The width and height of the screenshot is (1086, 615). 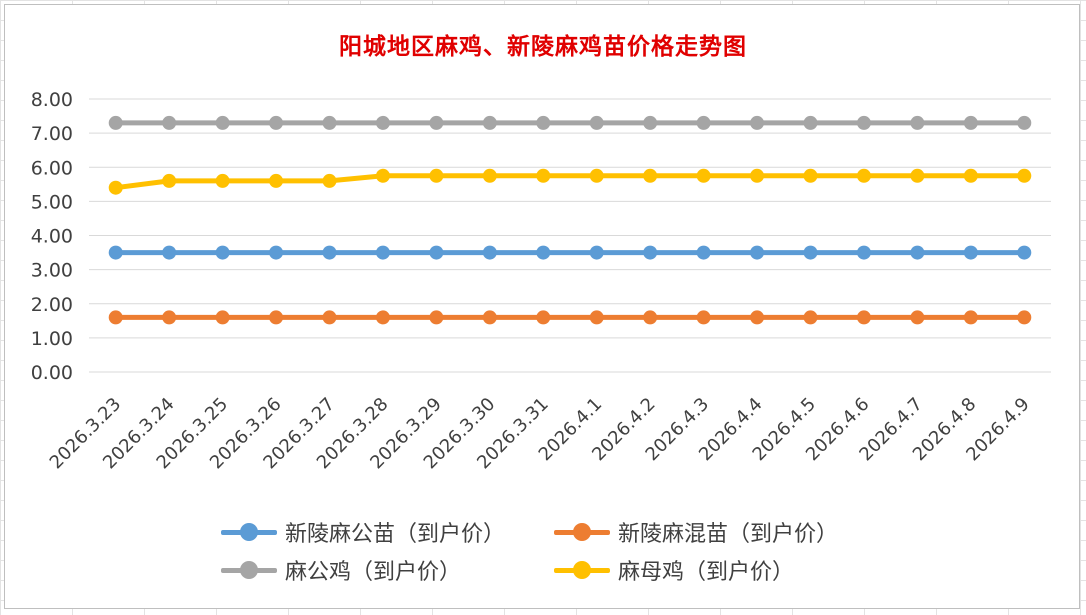 I want to click on y-tick-label-0: 0.00, so click(x=52, y=373).